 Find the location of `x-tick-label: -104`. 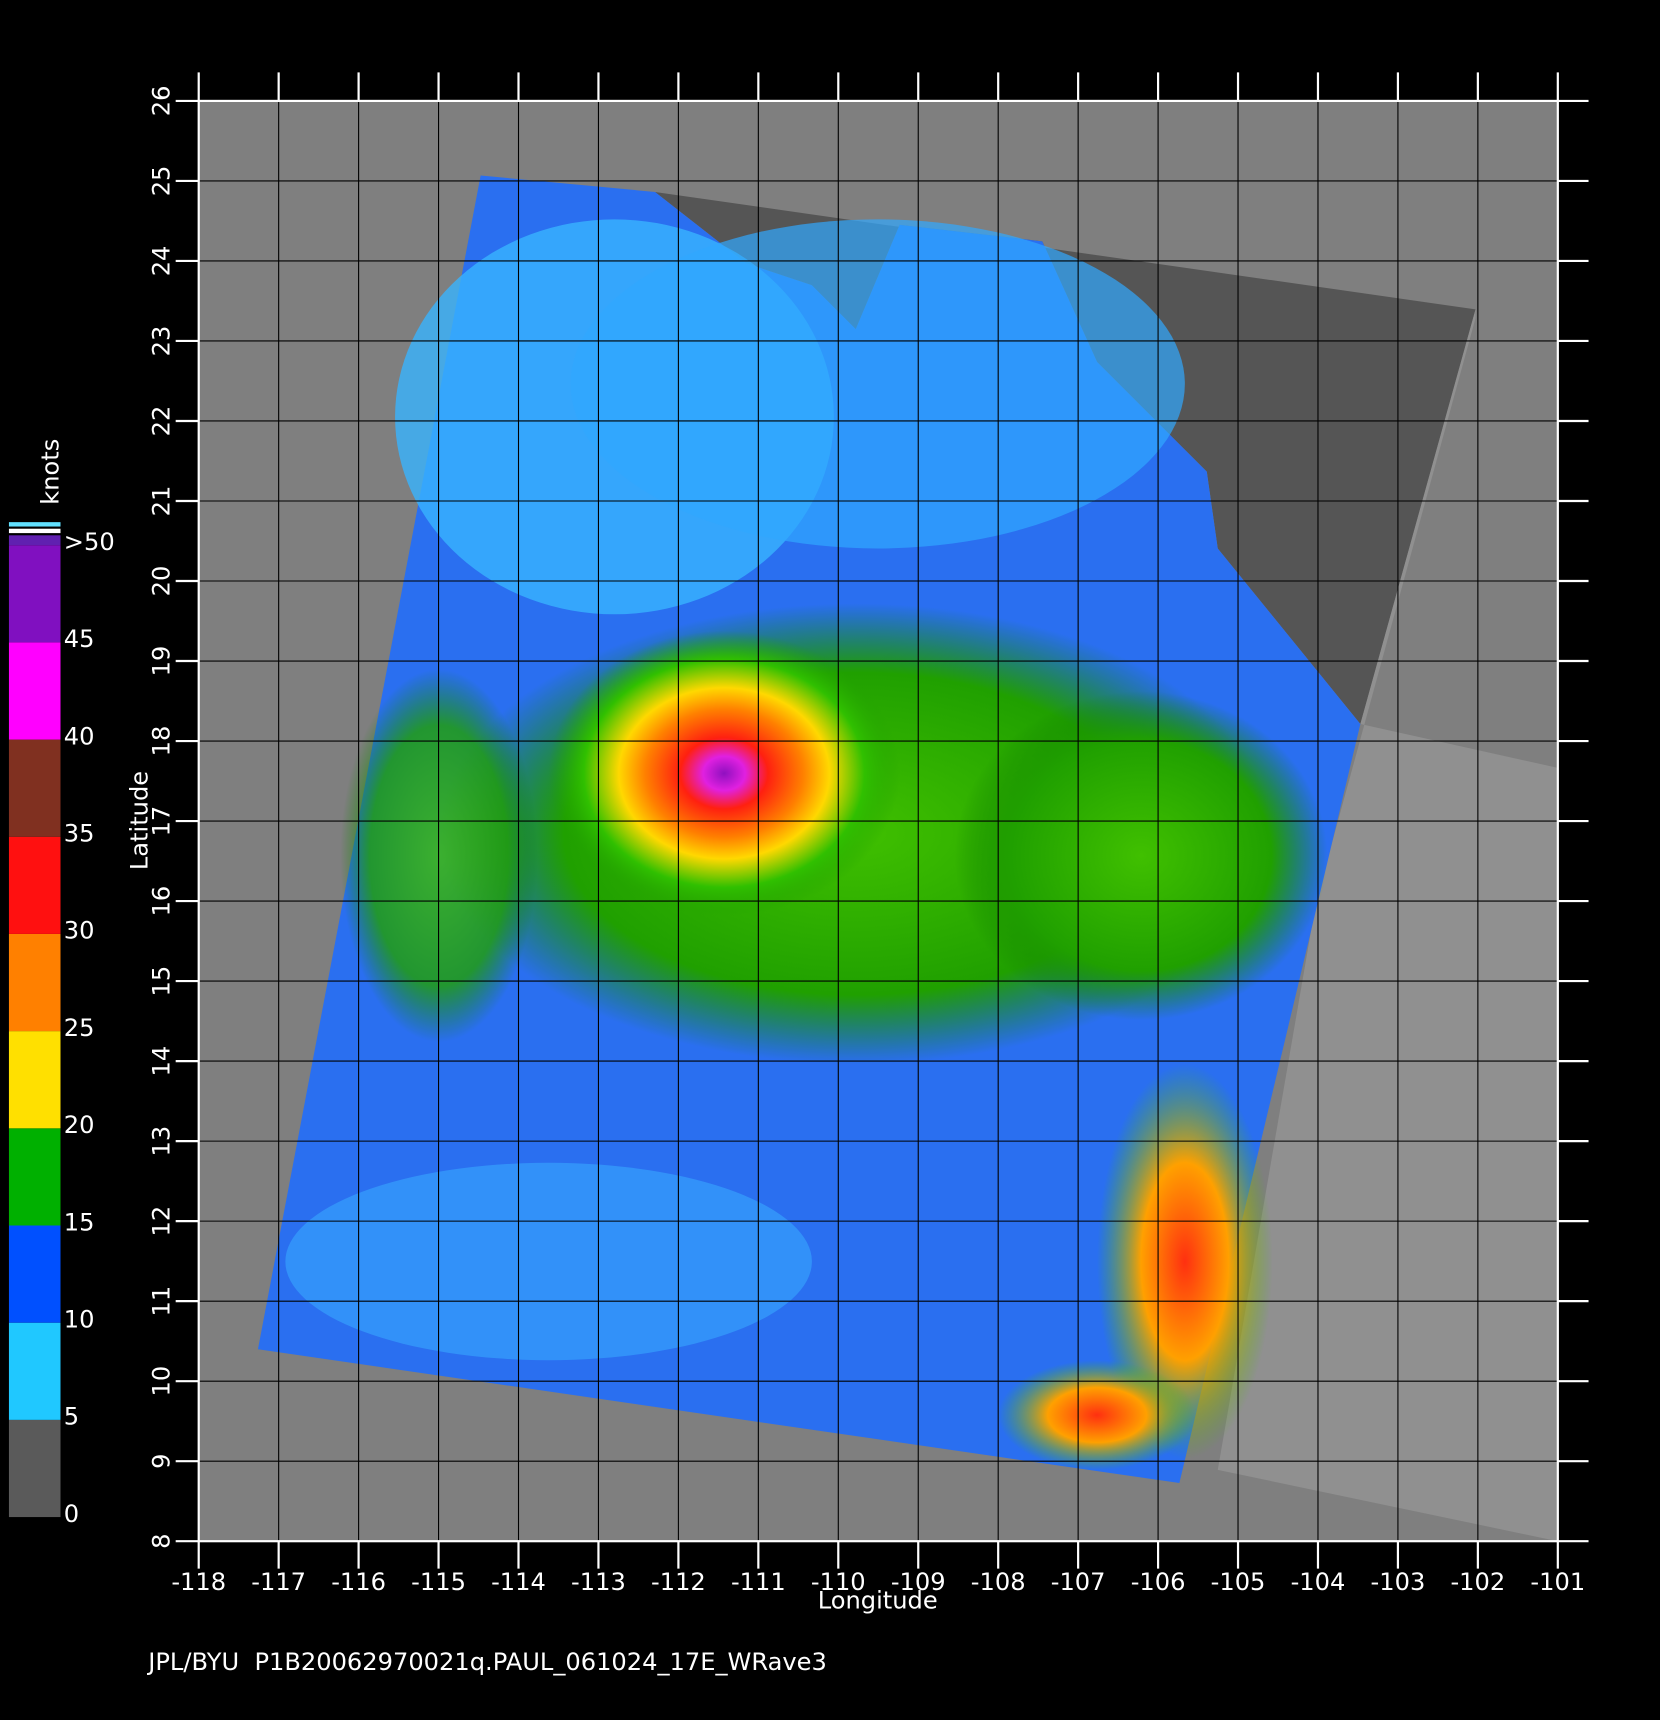

x-tick-label: -104 is located at coordinates (1318, 1582).